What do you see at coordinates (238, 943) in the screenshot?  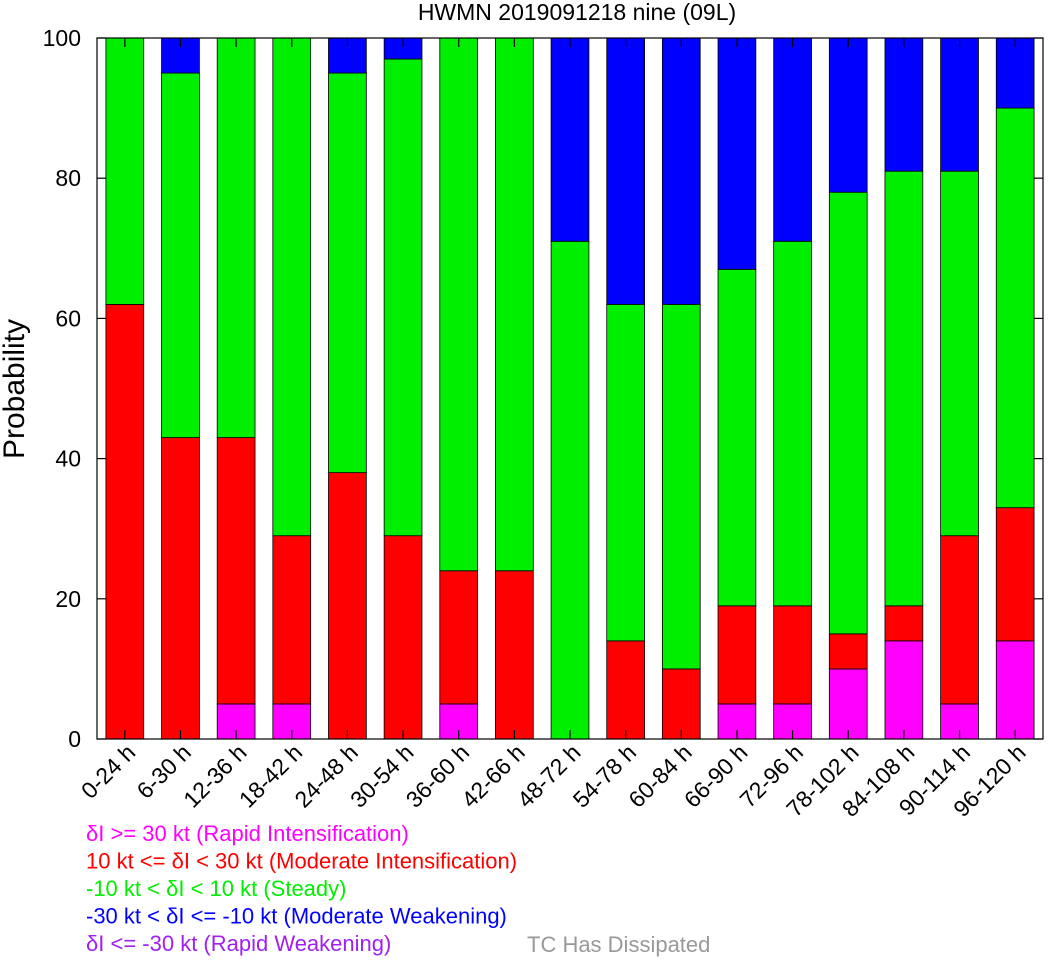 I see `legend-entry: δI <= -30 kt (Rapid Weakening)` at bounding box center [238, 943].